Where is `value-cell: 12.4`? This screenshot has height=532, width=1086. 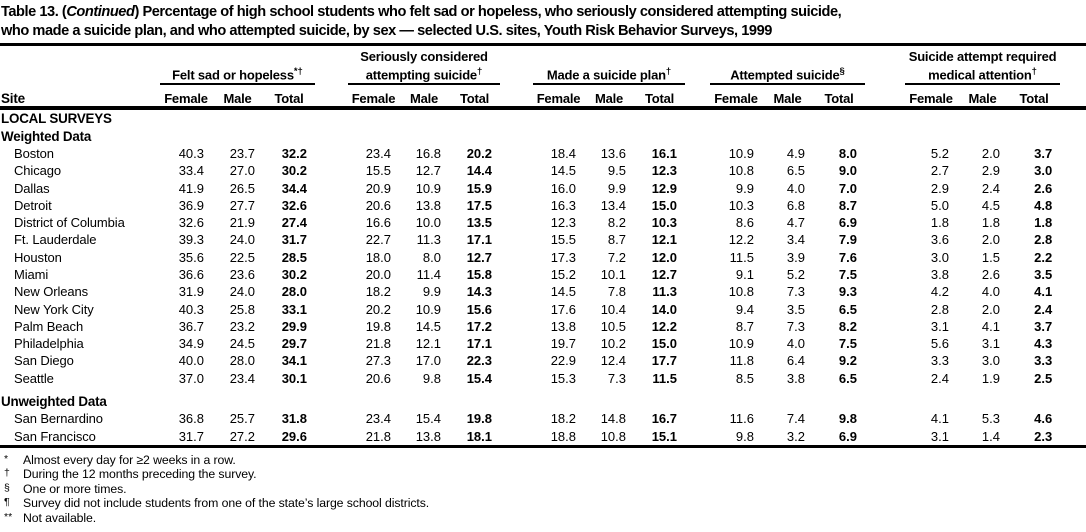 value-cell: 12.4 is located at coordinates (613, 361).